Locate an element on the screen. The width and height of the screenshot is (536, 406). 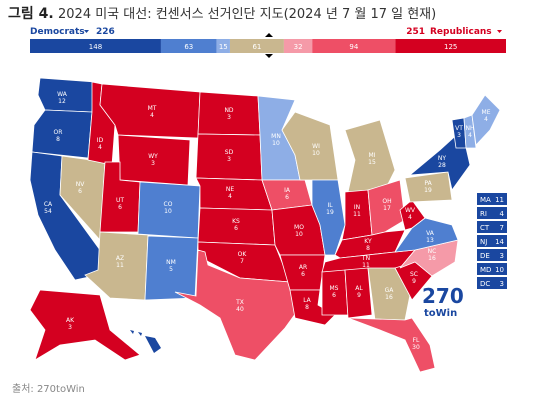
state-abbr: GA is located at coordinates (390, 290).